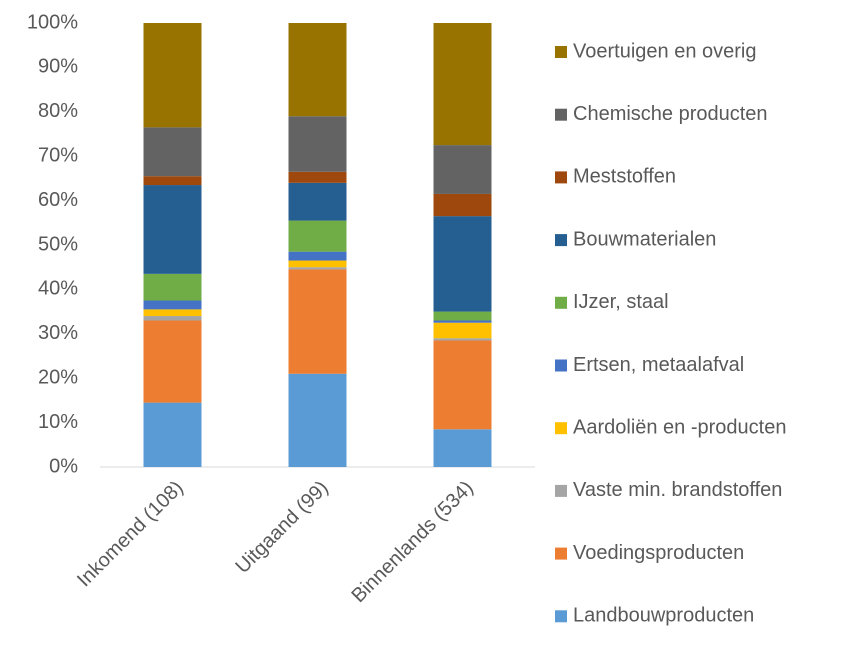 The image size is (861, 656). Describe the element at coordinates (63, 466) in the screenshot. I see `y-tick-label: 0%` at that location.